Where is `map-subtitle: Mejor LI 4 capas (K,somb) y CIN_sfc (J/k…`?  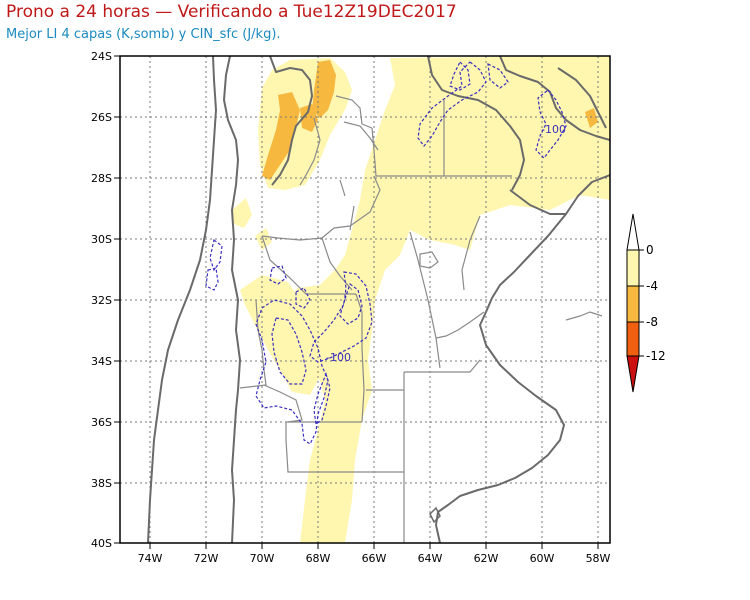
map-subtitle: Mejor LI 4 capas (K,somb) y CIN_sfc (J/k… is located at coordinates (143, 34).